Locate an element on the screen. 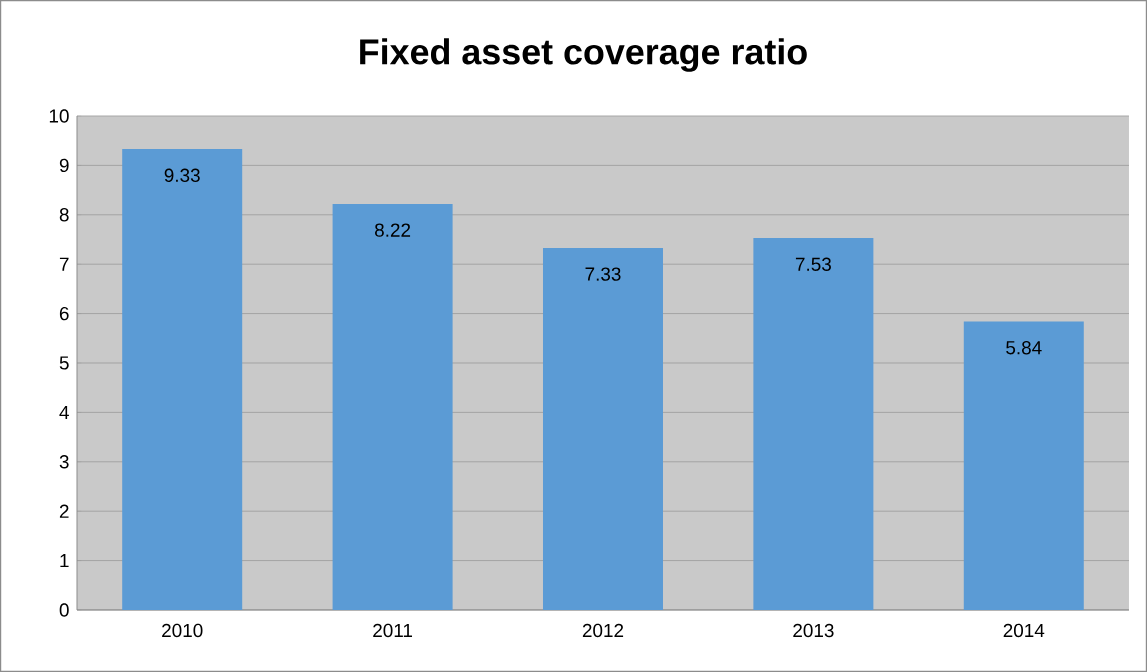 This screenshot has width=1147, height=672. y-tick-label: 7 is located at coordinates (64, 264).